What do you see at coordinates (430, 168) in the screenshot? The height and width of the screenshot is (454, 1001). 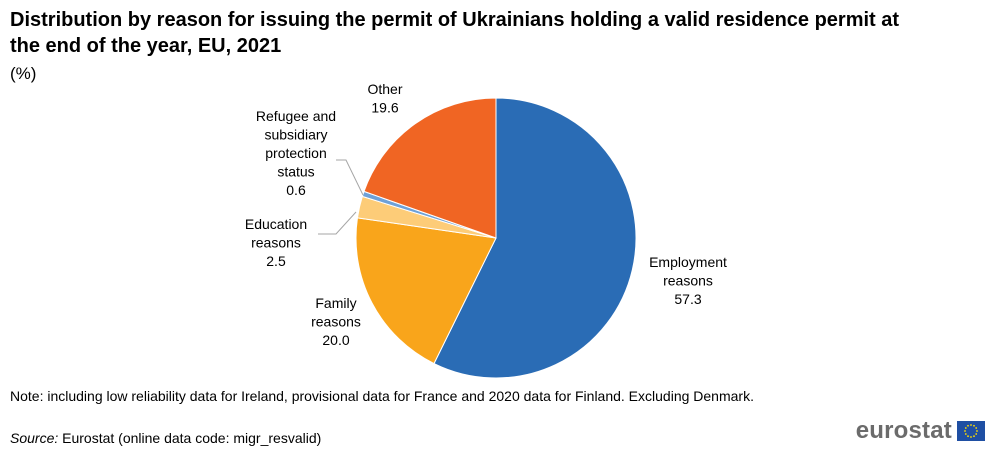 I see `pie-slice-other` at bounding box center [430, 168].